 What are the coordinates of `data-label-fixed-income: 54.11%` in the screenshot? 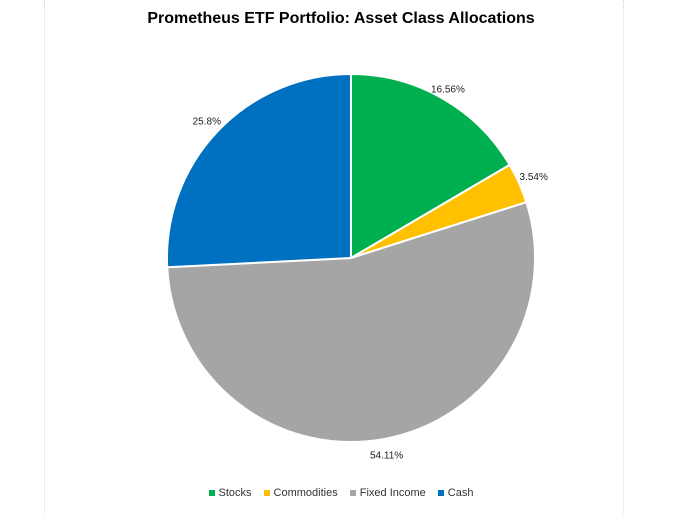 It's located at (386, 455).